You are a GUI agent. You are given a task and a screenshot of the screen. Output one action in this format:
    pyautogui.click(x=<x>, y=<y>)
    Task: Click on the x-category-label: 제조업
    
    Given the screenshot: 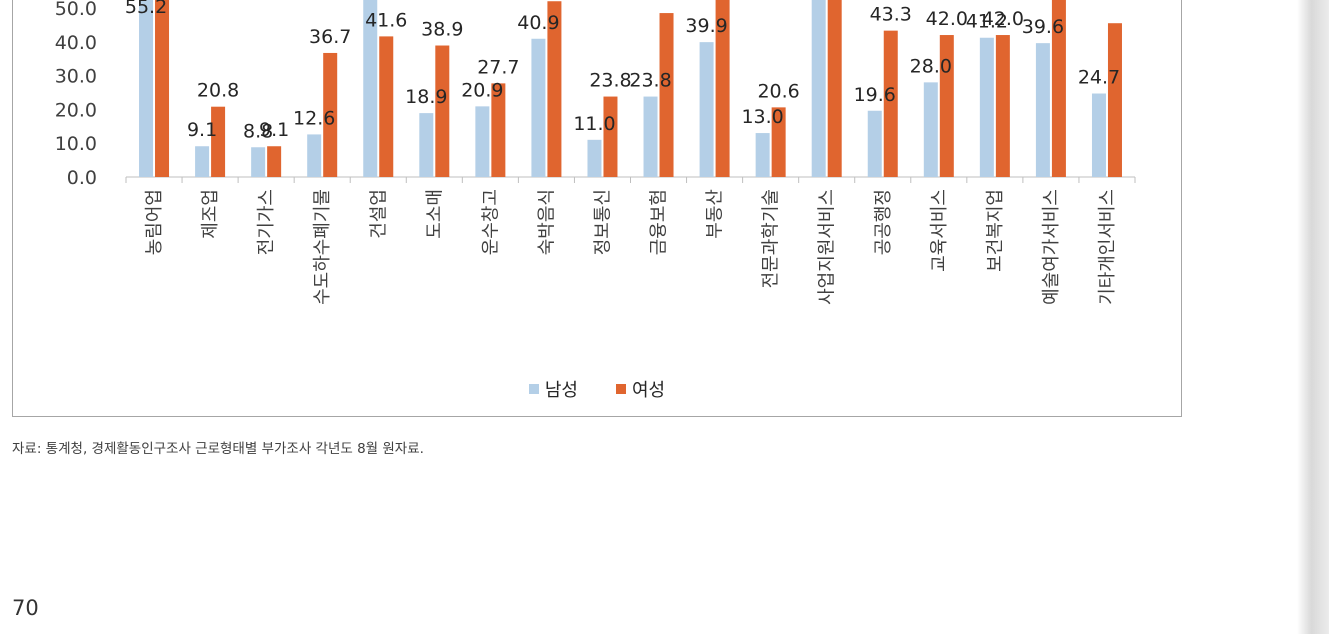 What is the action you would take?
    pyautogui.click(x=210, y=214)
    